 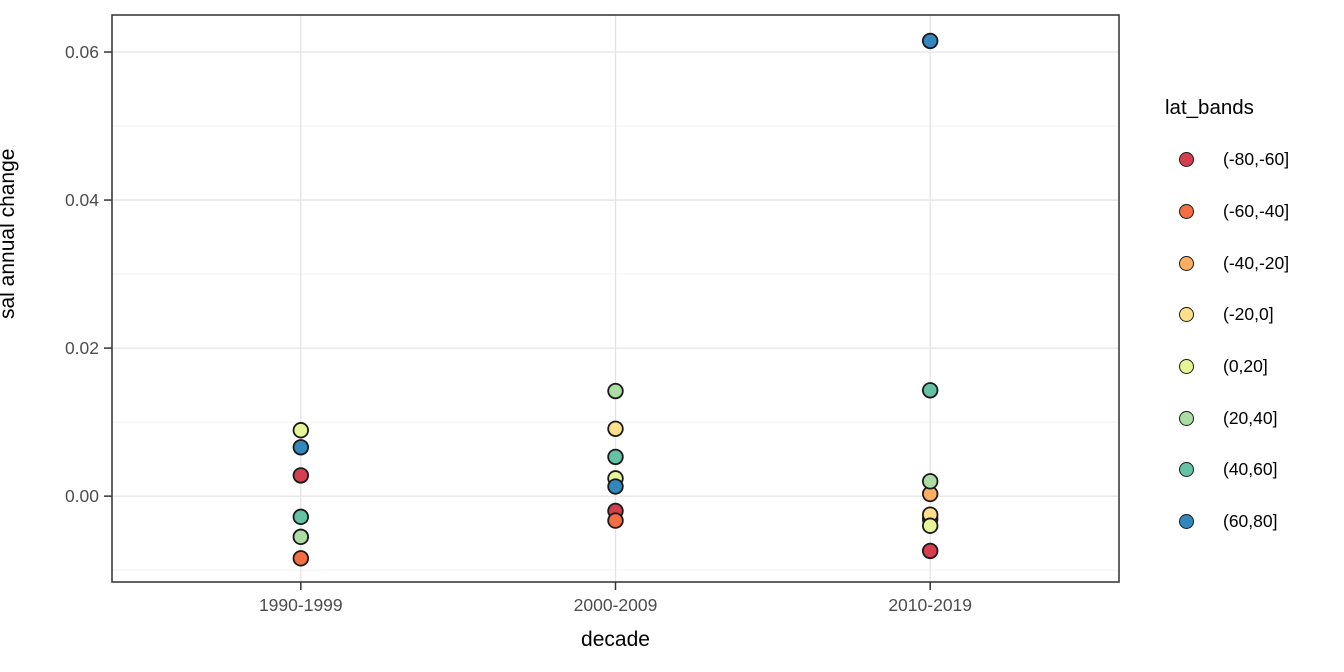 What do you see at coordinates (82, 52) in the screenshot?
I see `y-tick-label: 0.06` at bounding box center [82, 52].